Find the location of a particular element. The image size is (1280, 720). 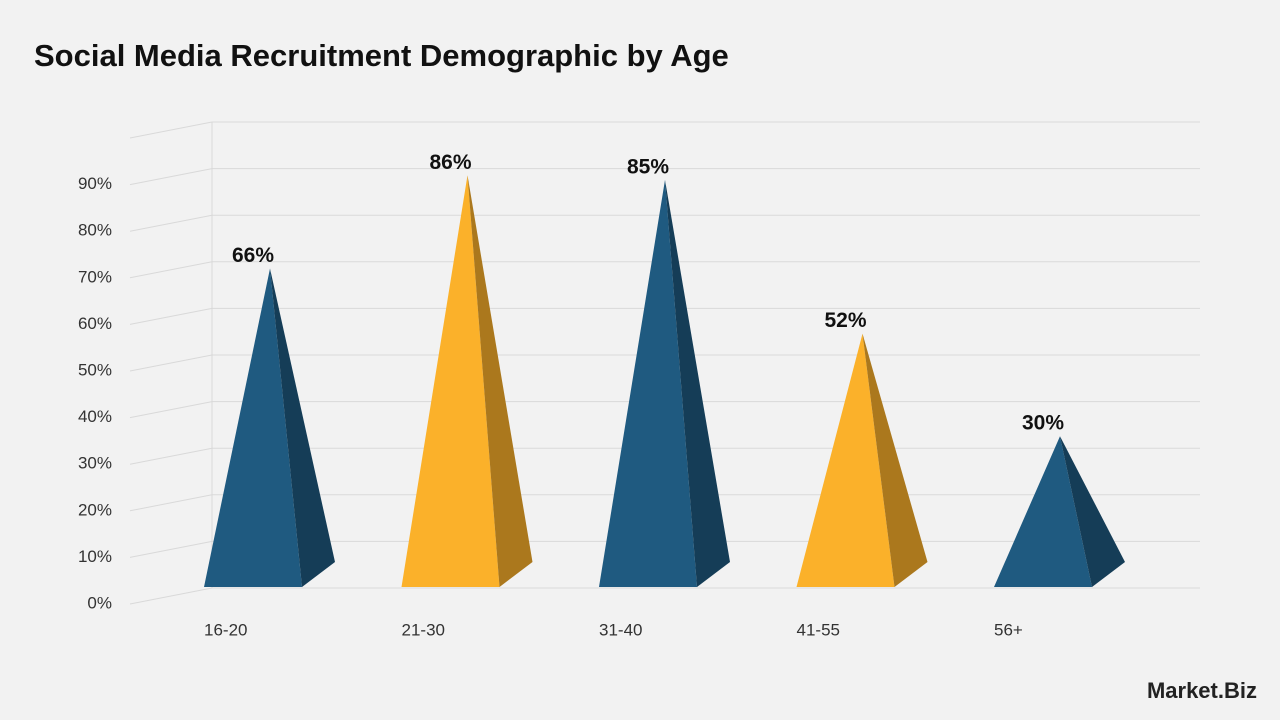

y-tick-label: 10% is located at coordinates (95, 556).